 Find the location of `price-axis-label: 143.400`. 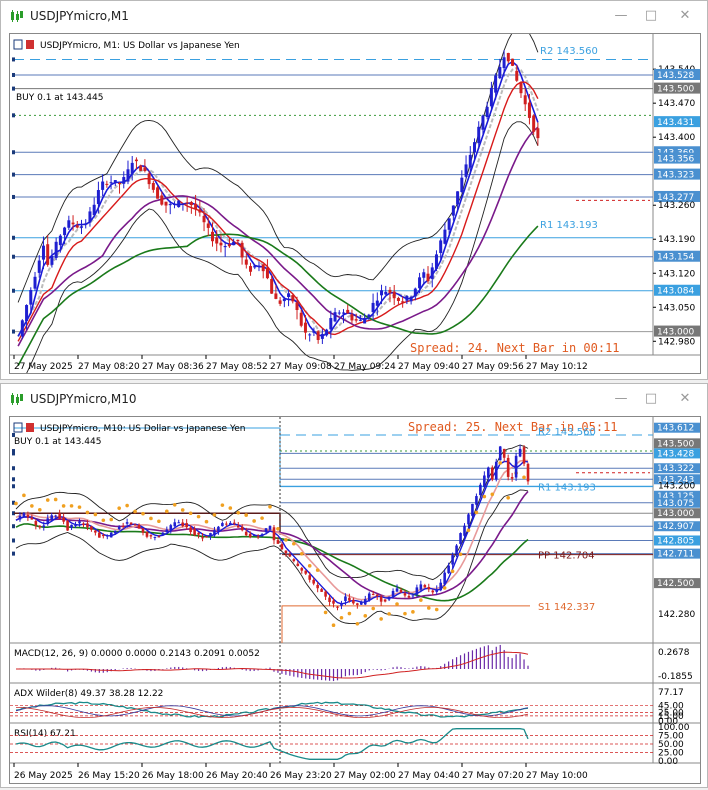

price-axis-label: 143.400 is located at coordinates (676, 138).